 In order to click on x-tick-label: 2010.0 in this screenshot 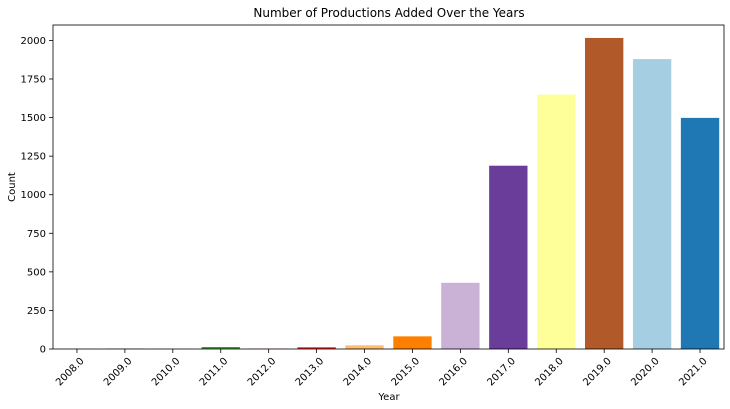, I will do `click(166, 372)`.